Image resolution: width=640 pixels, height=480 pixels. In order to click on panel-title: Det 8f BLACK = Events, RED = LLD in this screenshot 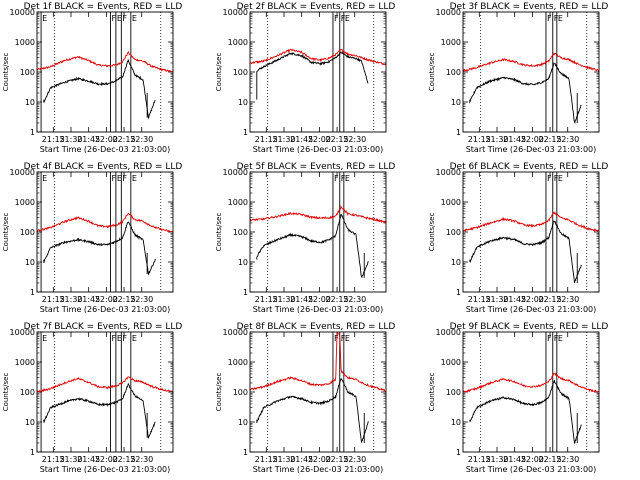, I will do `click(316, 327)`.